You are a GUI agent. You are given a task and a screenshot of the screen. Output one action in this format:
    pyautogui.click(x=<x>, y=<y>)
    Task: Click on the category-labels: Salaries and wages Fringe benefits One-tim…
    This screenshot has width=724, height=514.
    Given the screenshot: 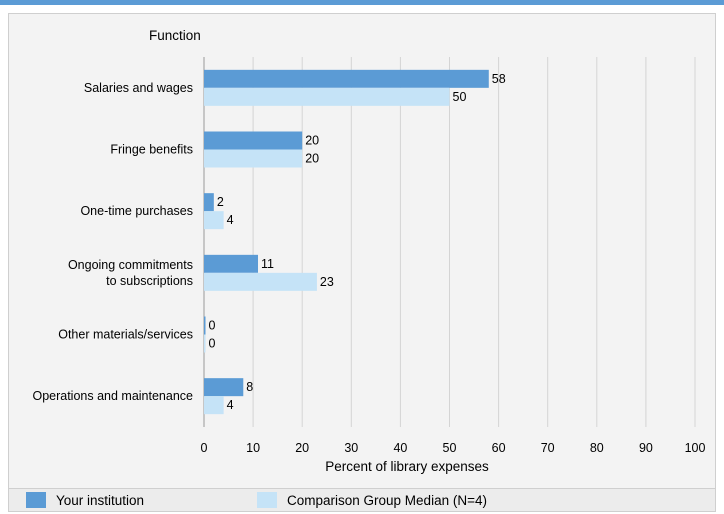 What is the action you would take?
    pyautogui.click(x=112, y=242)
    